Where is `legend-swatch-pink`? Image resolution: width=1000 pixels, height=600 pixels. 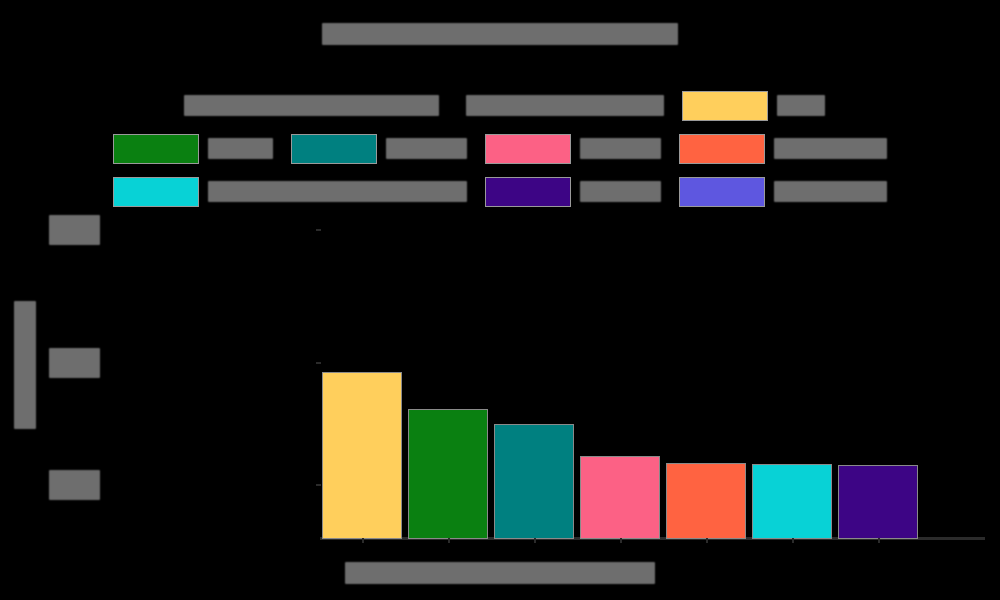 legend-swatch-pink is located at coordinates (527, 148).